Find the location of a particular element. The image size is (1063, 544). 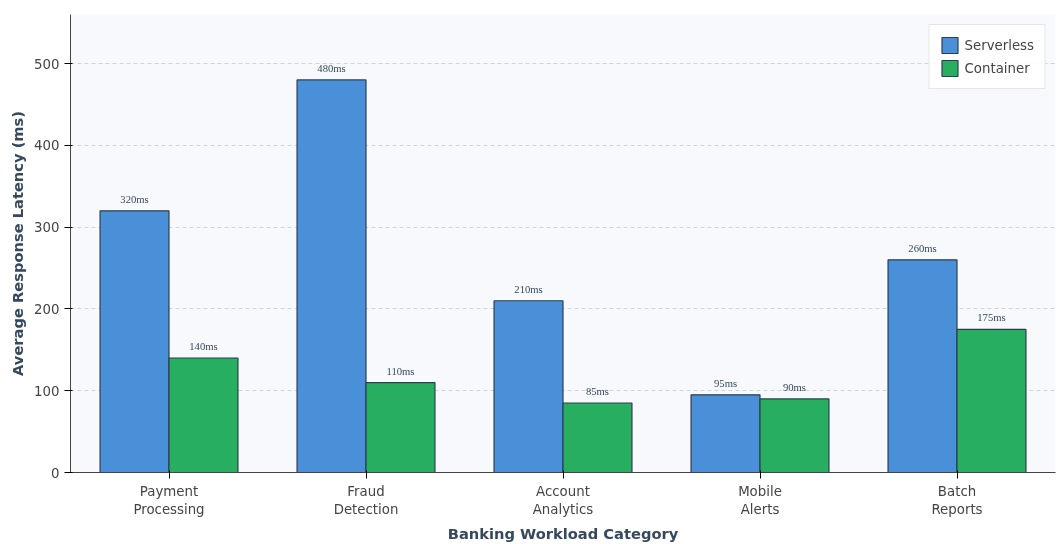

x-tick-label: Payment Processing is located at coordinates (169, 500).